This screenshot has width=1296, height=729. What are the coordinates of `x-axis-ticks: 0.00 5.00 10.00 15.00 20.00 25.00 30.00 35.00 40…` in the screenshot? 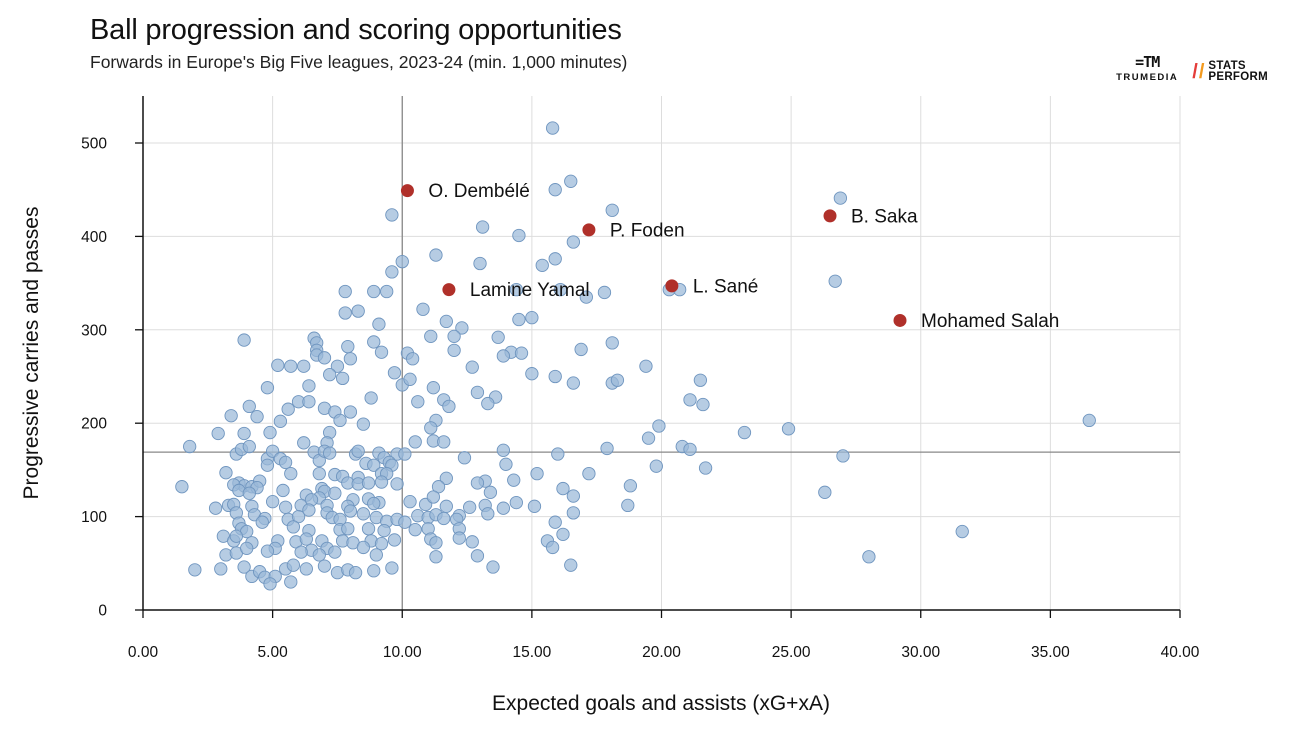 It's located at (664, 635).